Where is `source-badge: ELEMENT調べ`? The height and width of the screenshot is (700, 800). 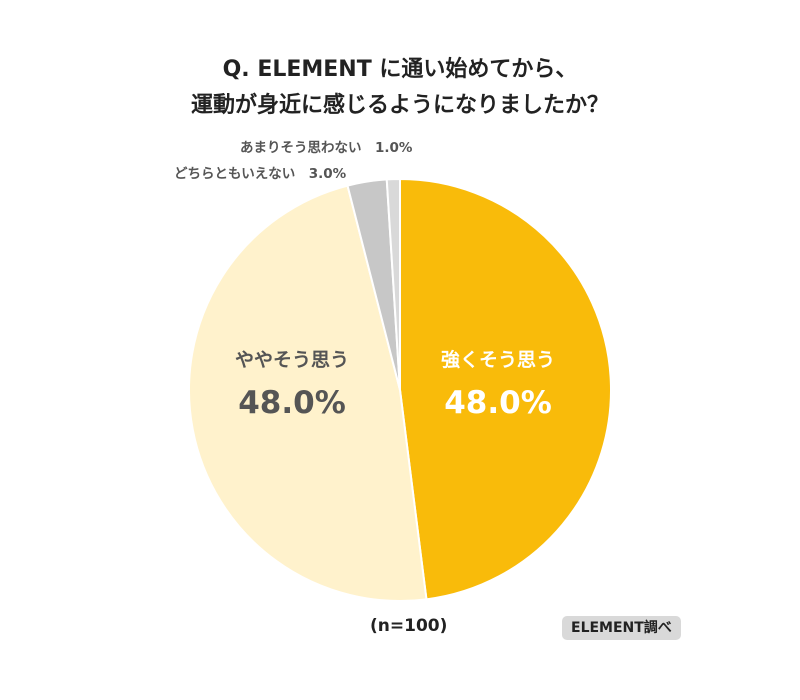 source-badge: ELEMENT調べ is located at coordinates (621, 628).